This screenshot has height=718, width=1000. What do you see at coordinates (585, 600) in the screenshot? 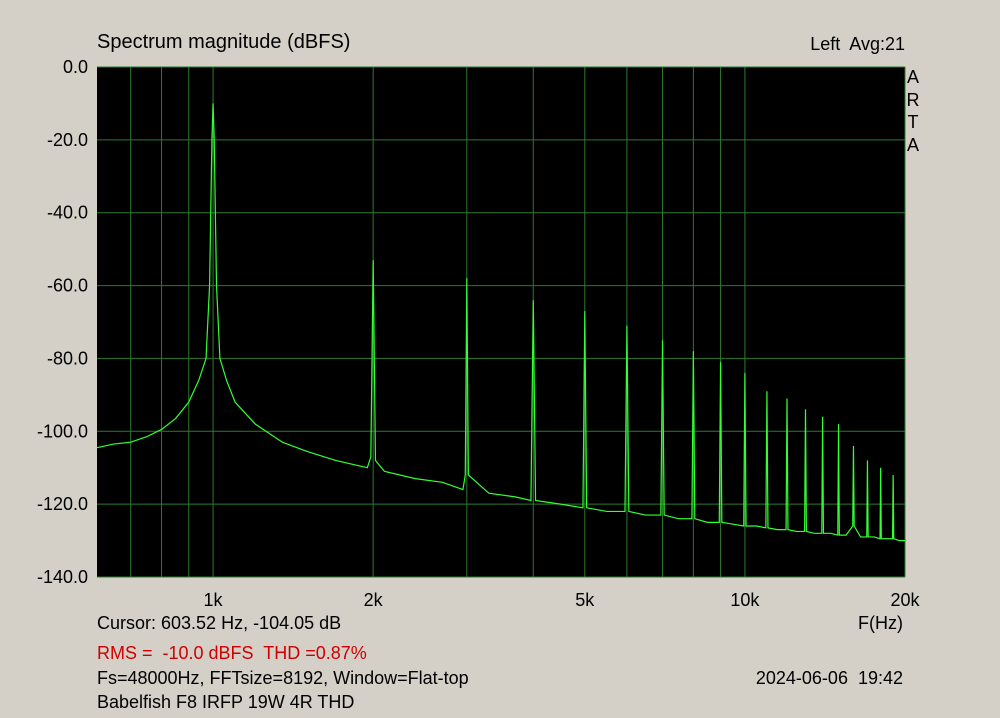
I see `x-tick-label: 5k` at bounding box center [585, 600].